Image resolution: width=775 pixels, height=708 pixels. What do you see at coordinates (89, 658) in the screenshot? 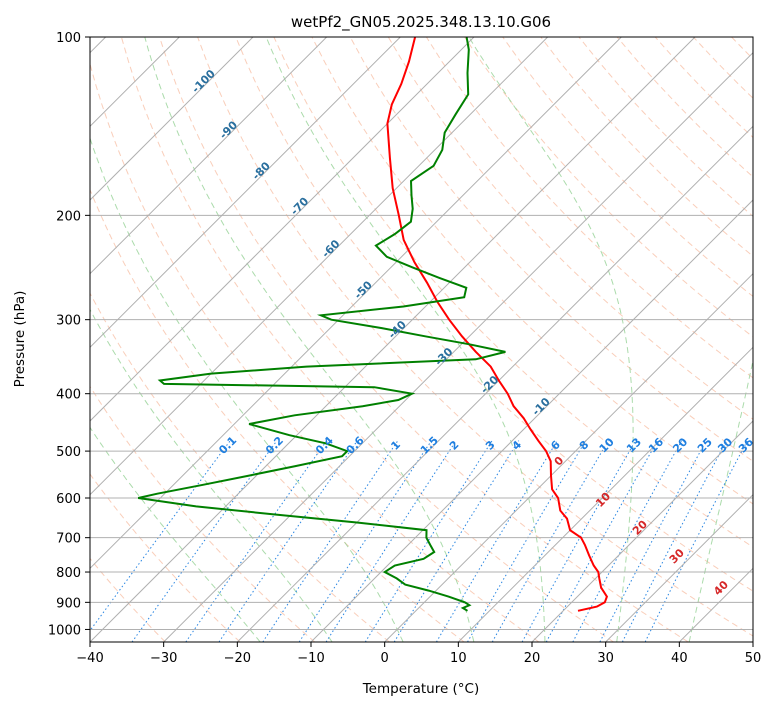
I see `x-tick-label: −40` at bounding box center [89, 658].